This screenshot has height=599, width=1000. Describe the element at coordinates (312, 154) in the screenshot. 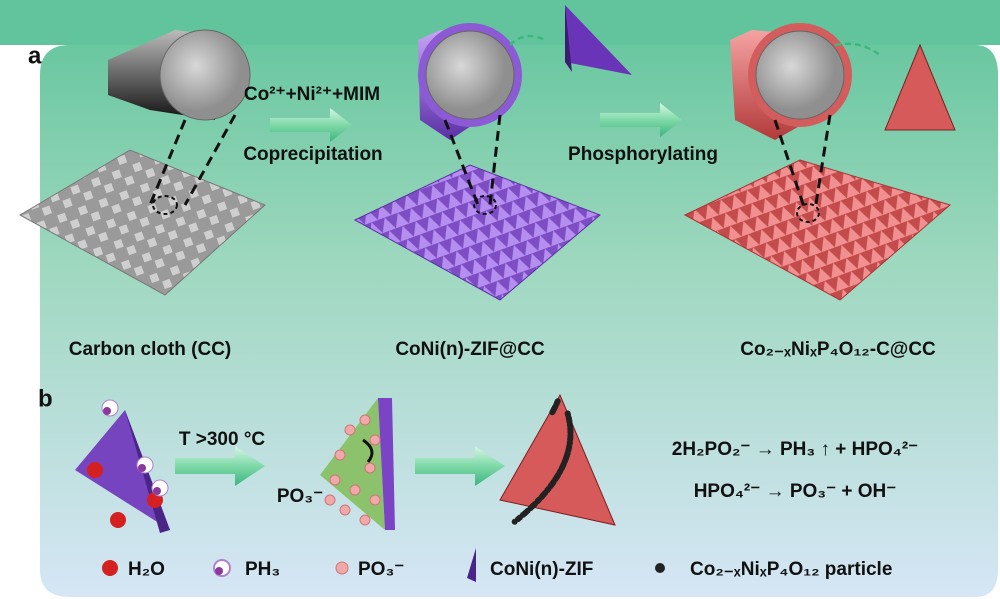

I see `step-label: Coprecipitation` at that location.